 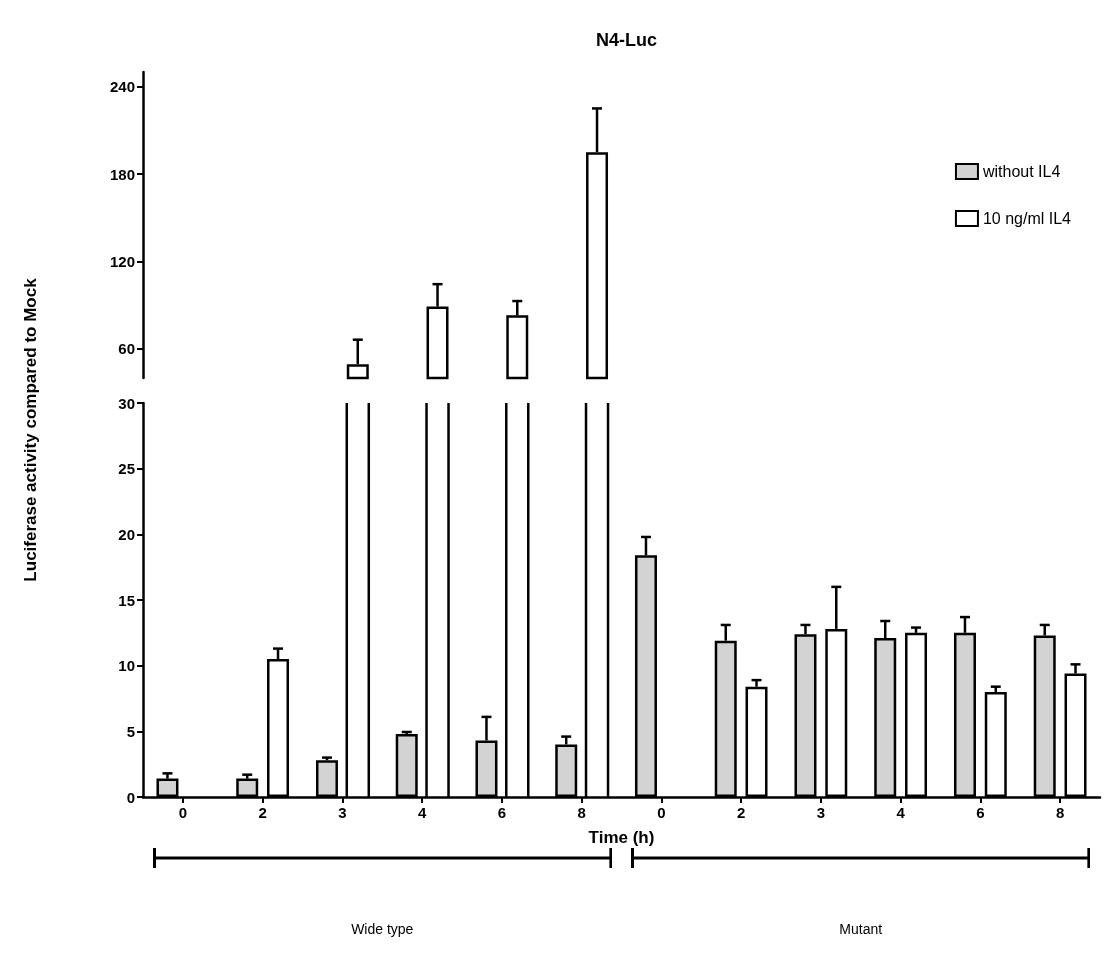 What do you see at coordinates (1027, 218) in the screenshot?
I see `legend-label: 10 ng/ml IL4` at bounding box center [1027, 218].